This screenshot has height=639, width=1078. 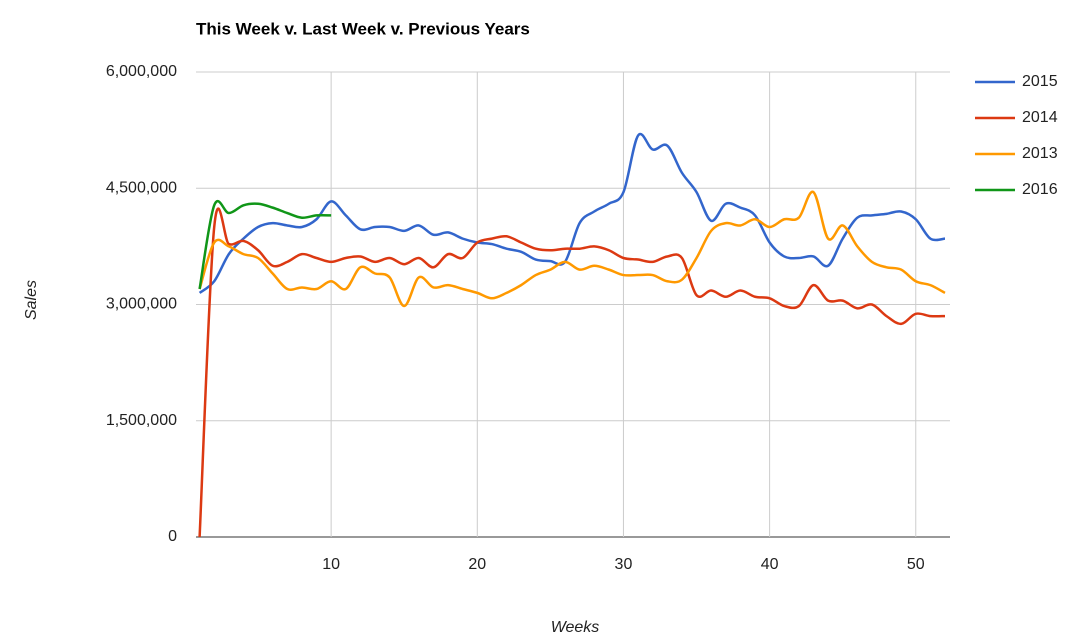 I want to click on y-tick-label: 6,000,000, so click(x=141, y=71).